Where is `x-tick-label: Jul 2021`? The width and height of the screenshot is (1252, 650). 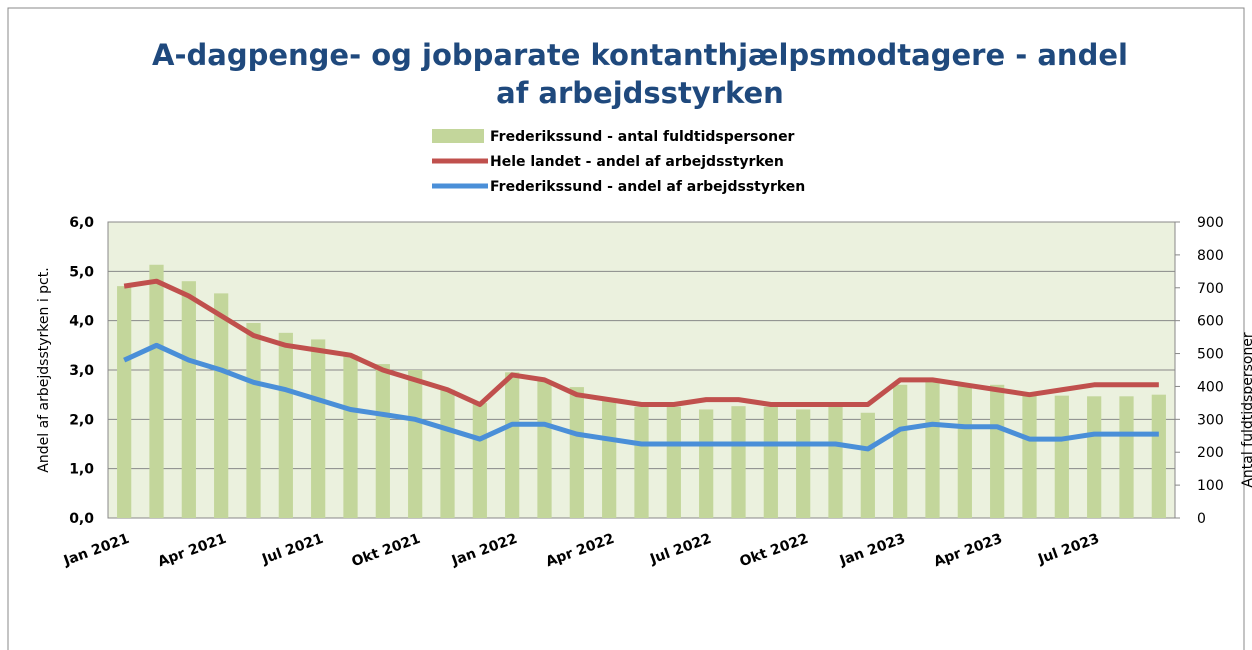 x-tick-label: Jul 2021 is located at coordinates (292, 549).